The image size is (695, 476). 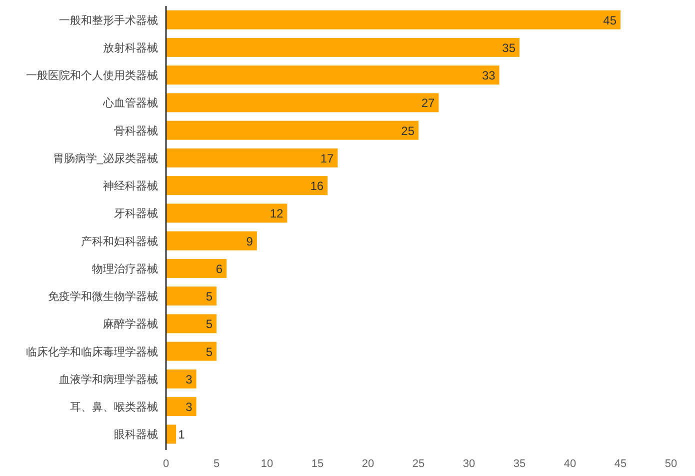 What do you see at coordinates (250, 241) in the screenshot?
I see `data-label: 9` at bounding box center [250, 241].